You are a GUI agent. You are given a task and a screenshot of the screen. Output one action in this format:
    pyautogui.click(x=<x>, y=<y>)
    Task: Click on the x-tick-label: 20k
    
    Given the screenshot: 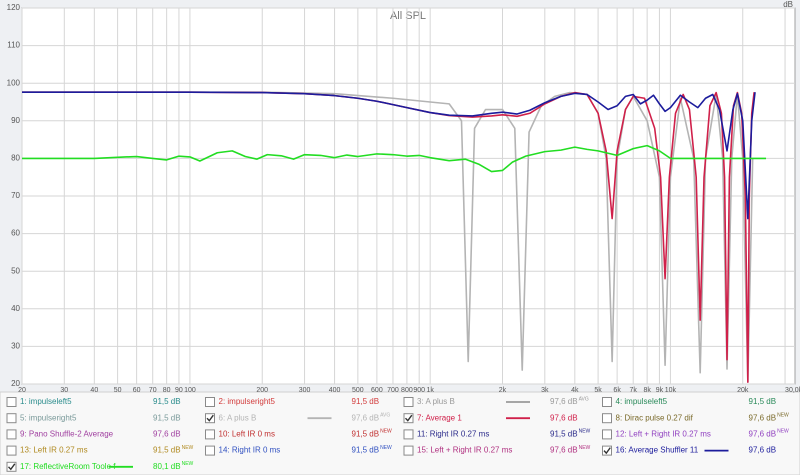 What is the action you would take?
    pyautogui.click(x=743, y=390)
    